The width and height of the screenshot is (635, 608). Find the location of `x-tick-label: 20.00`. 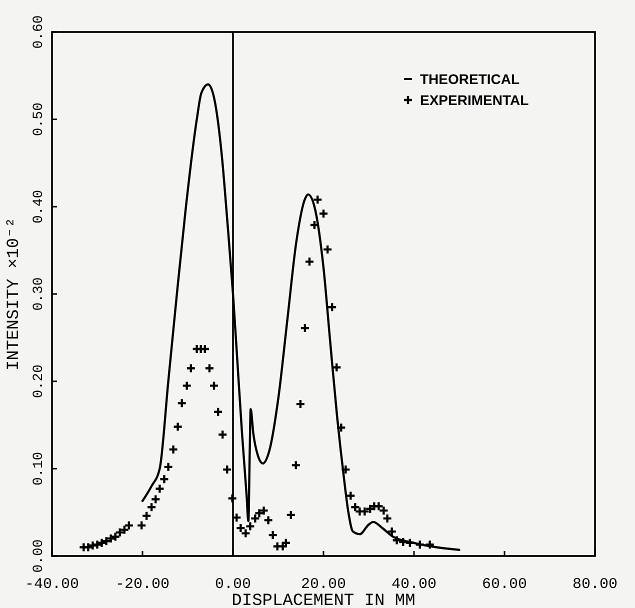

x-tick-label: 20.00 is located at coordinates (323, 584).